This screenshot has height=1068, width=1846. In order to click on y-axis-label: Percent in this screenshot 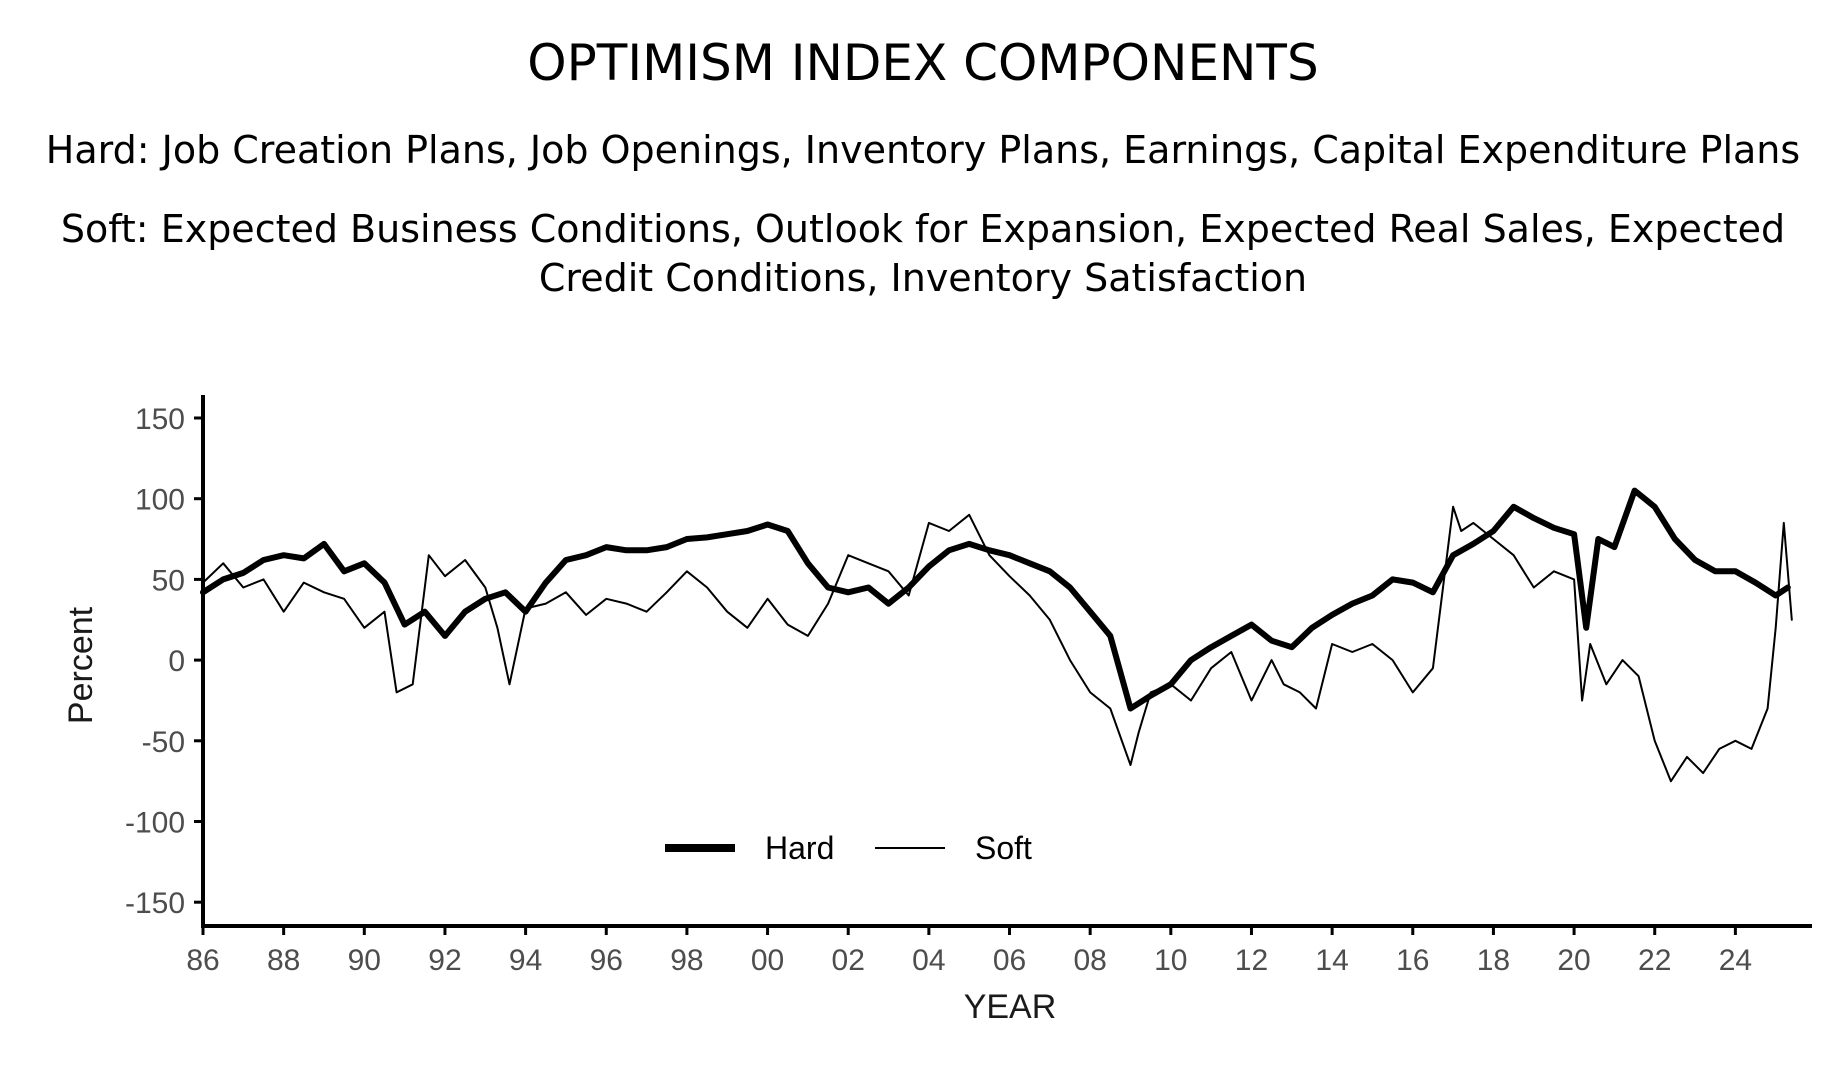, I will do `click(81, 665)`.